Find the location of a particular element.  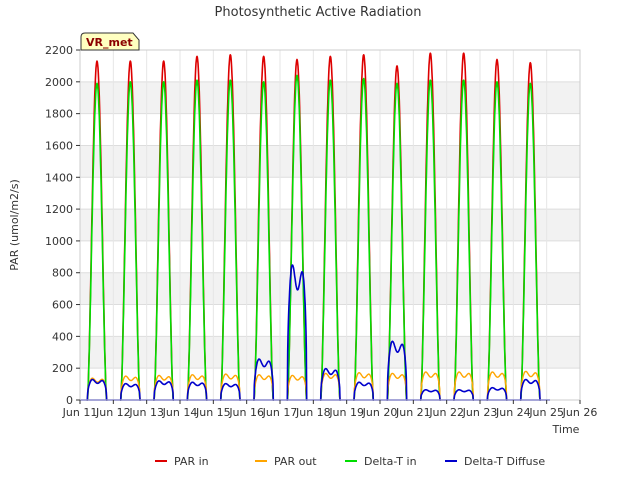

y-tick-label: 1600 is located at coordinates (59, 145).